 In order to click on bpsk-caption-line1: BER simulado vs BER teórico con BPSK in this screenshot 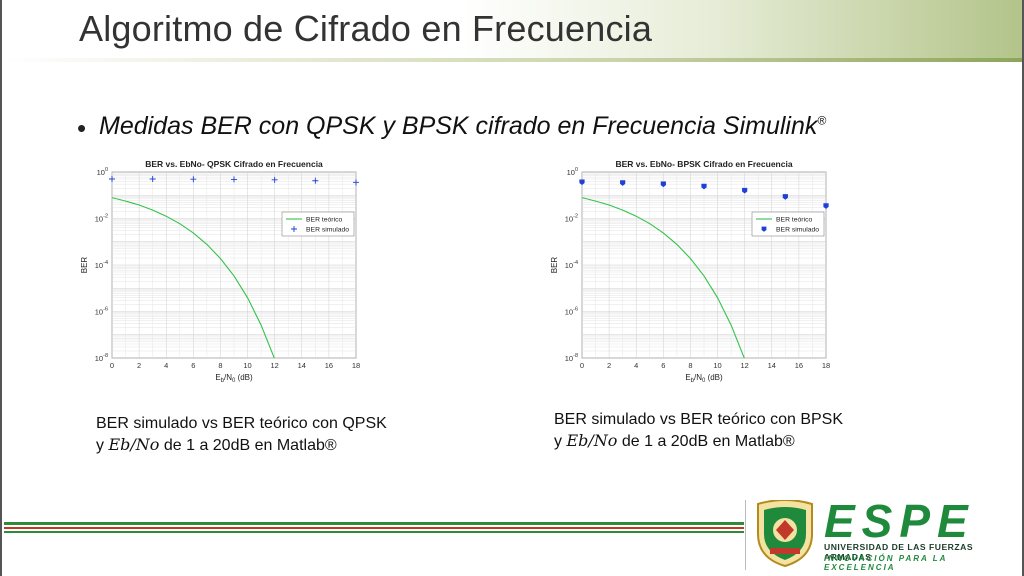, I will do `click(699, 419)`.